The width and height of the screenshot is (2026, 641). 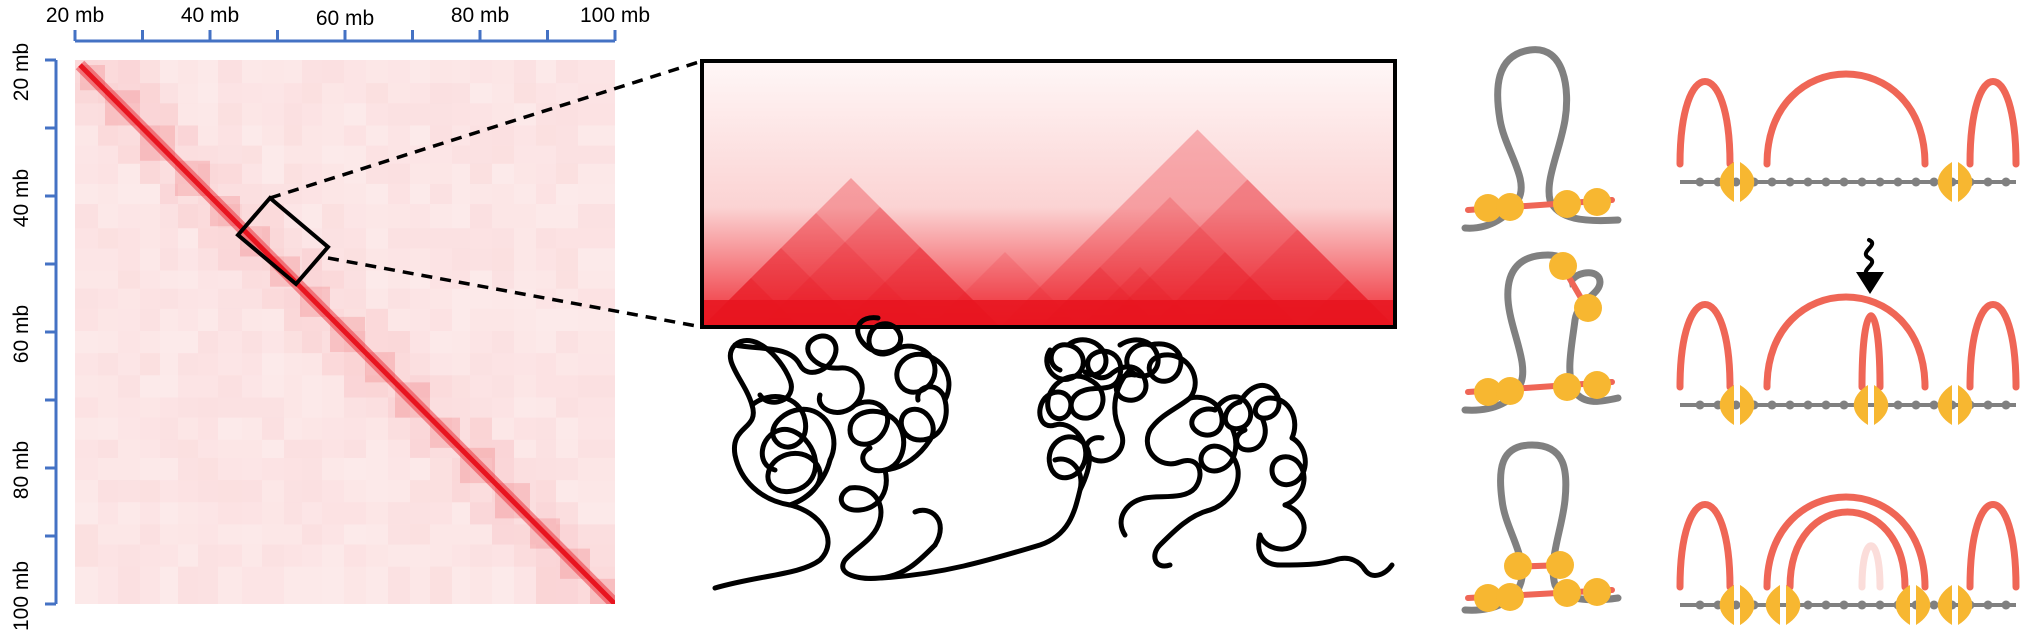 I want to click on wavy-arrow-icon, so click(x=1870, y=266).